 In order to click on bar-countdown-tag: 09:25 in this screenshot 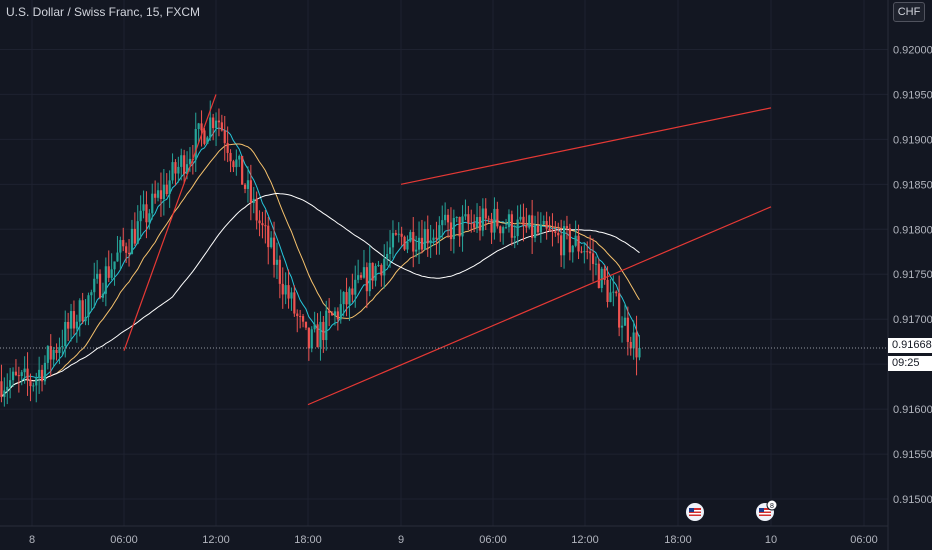, I will do `click(910, 363)`.